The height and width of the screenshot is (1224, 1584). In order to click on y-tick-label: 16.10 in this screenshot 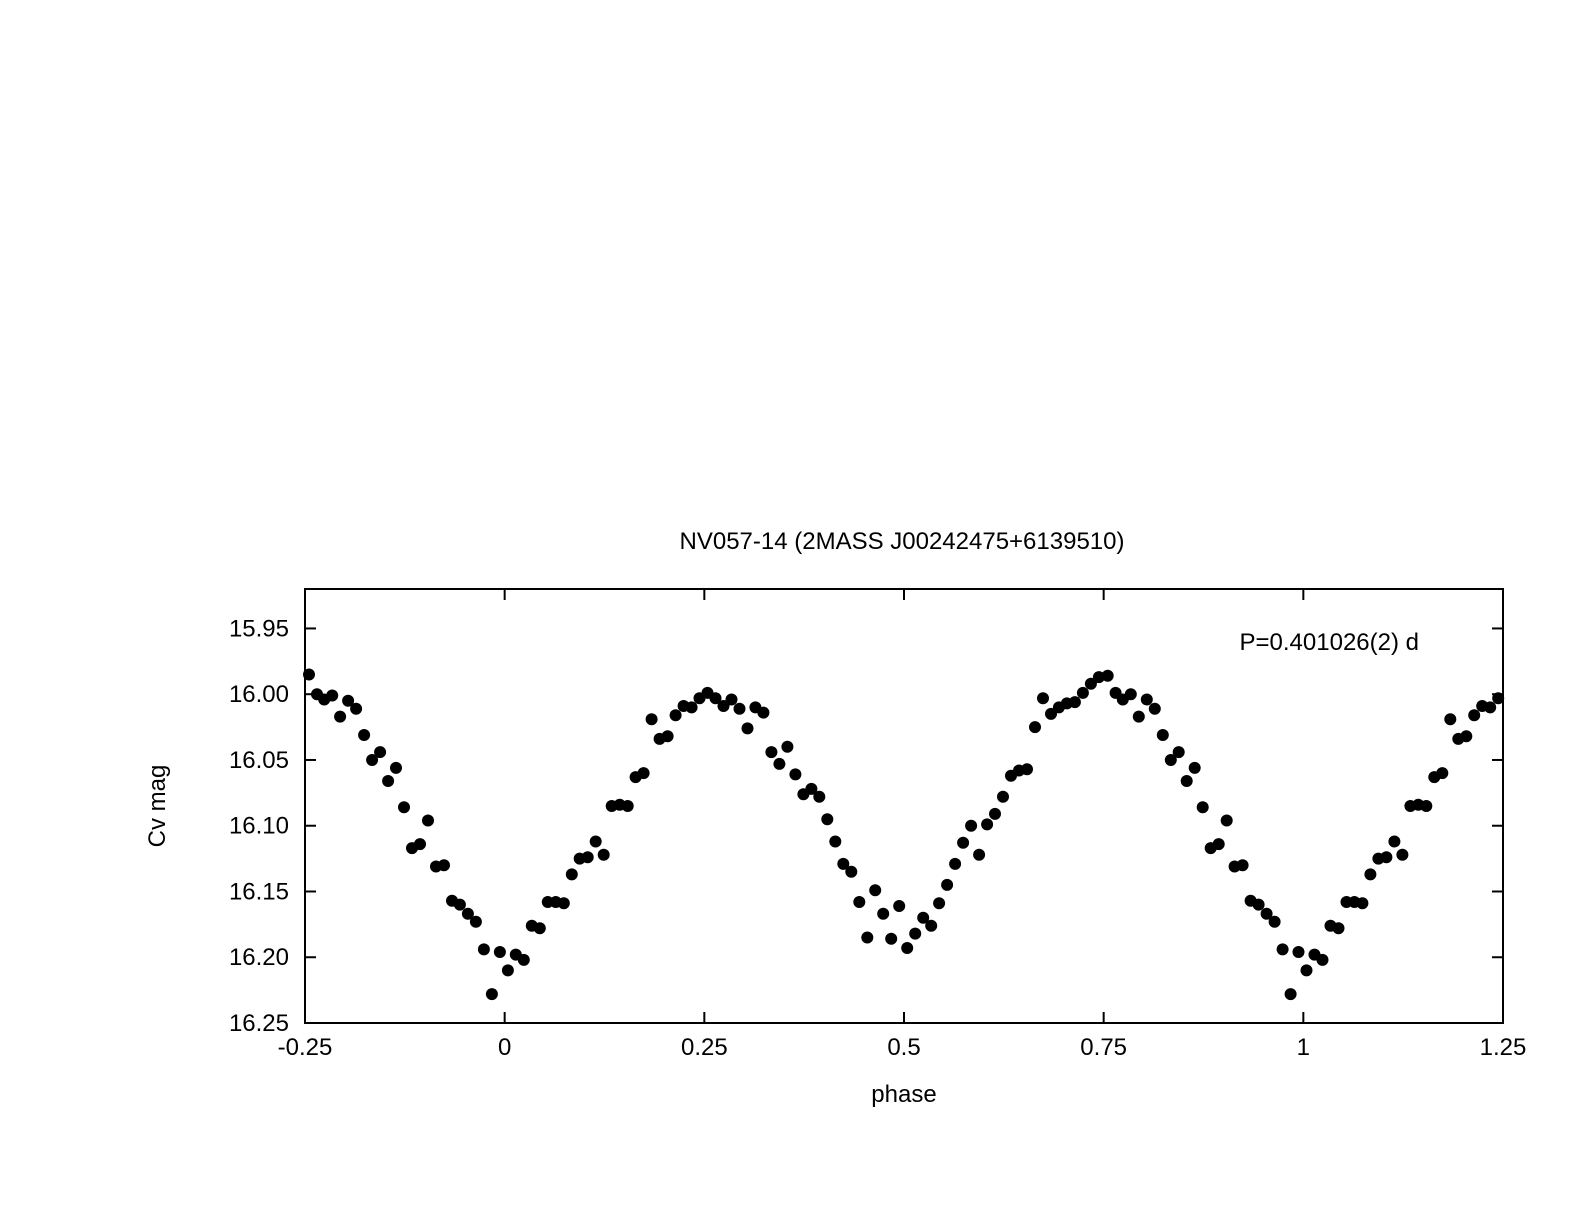, I will do `click(259, 826)`.